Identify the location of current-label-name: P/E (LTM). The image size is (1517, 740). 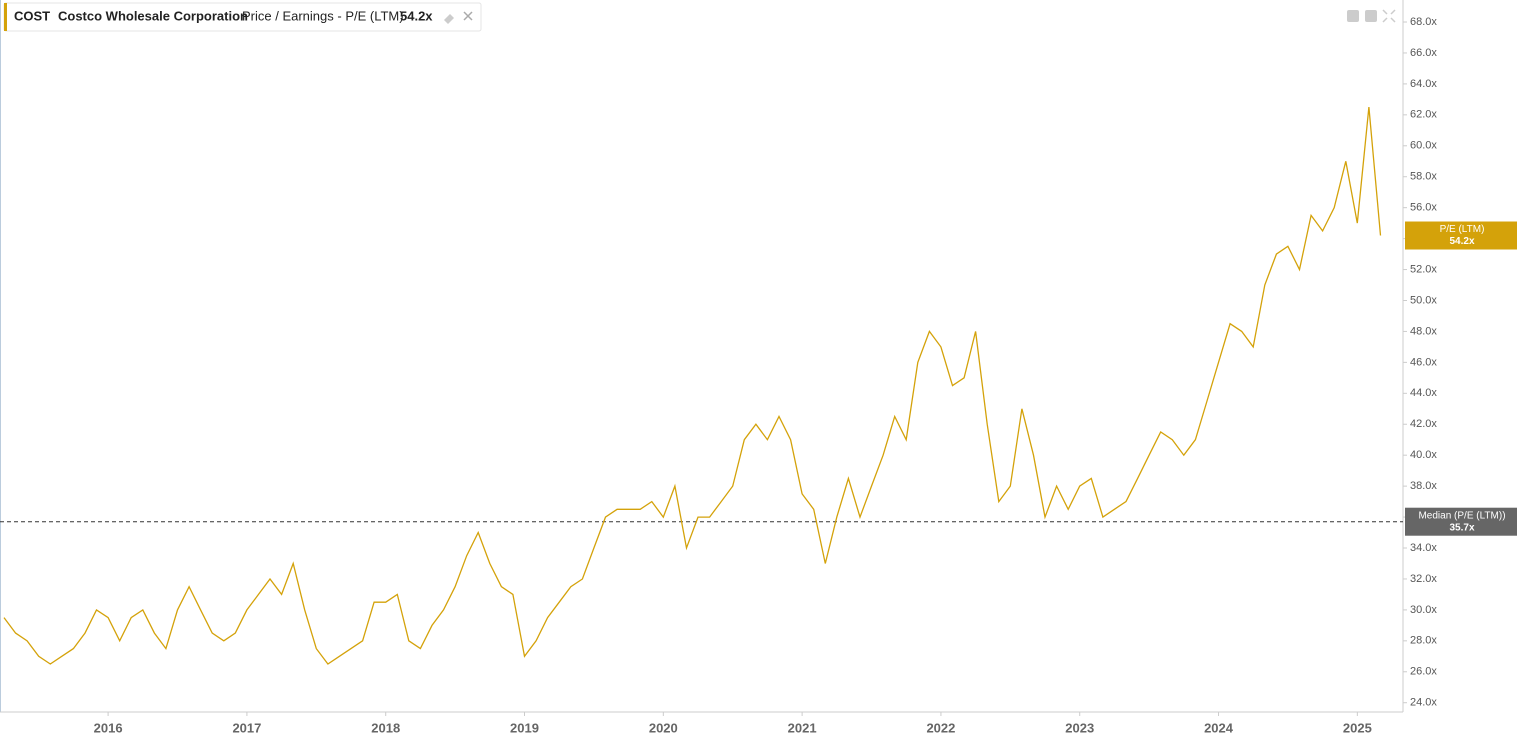
(1462, 229).